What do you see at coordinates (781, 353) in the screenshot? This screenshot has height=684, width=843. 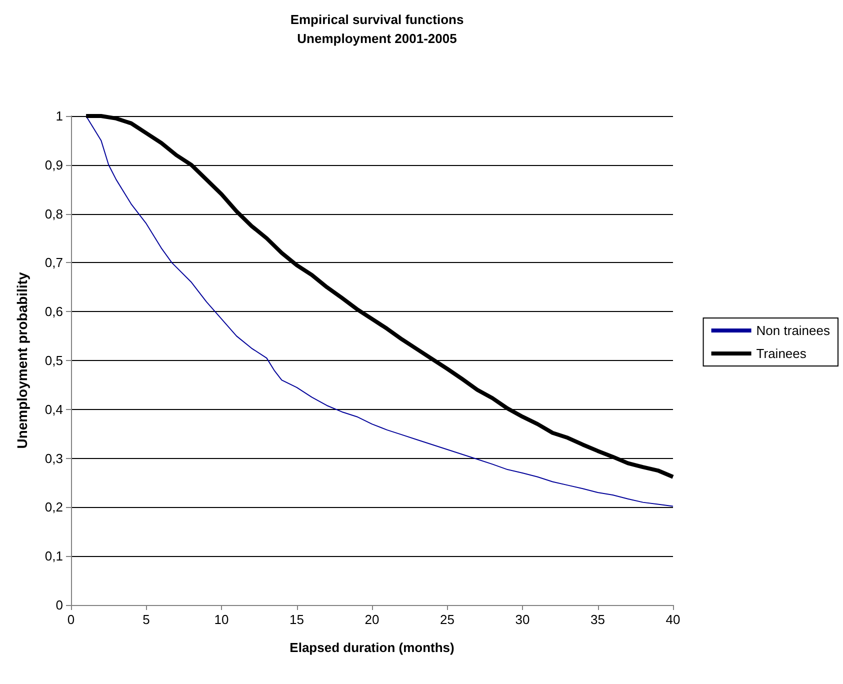 I see `legend-label: Trainees` at bounding box center [781, 353].